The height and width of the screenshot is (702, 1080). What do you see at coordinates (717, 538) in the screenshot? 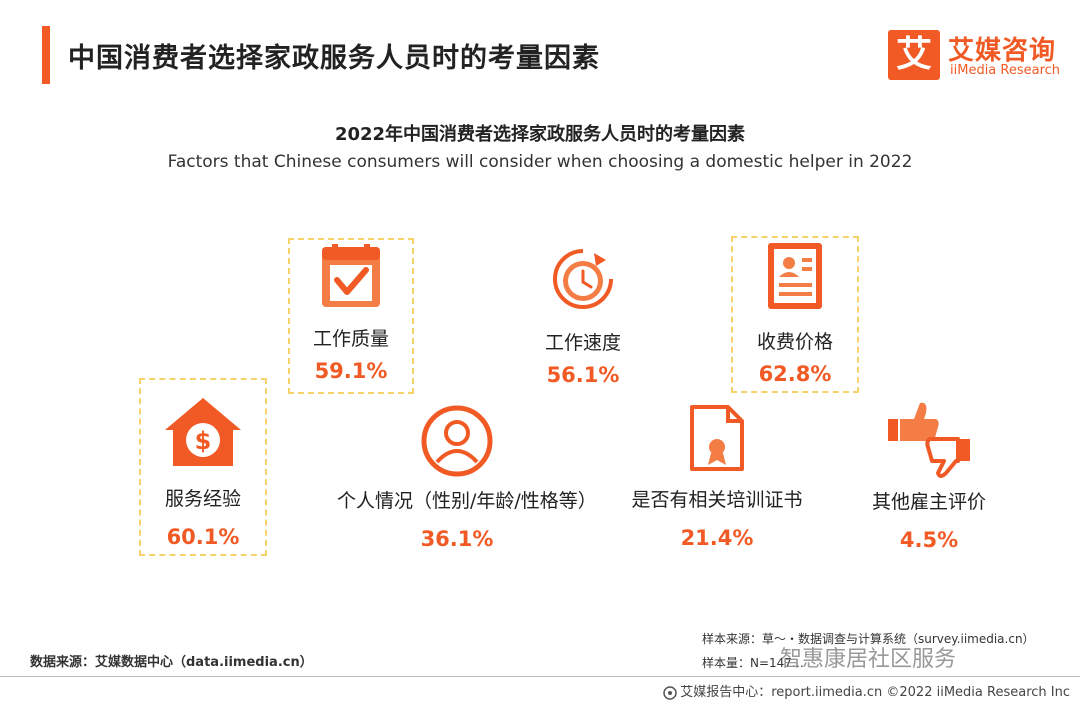
I see `factor-value: 21.4%` at bounding box center [717, 538].